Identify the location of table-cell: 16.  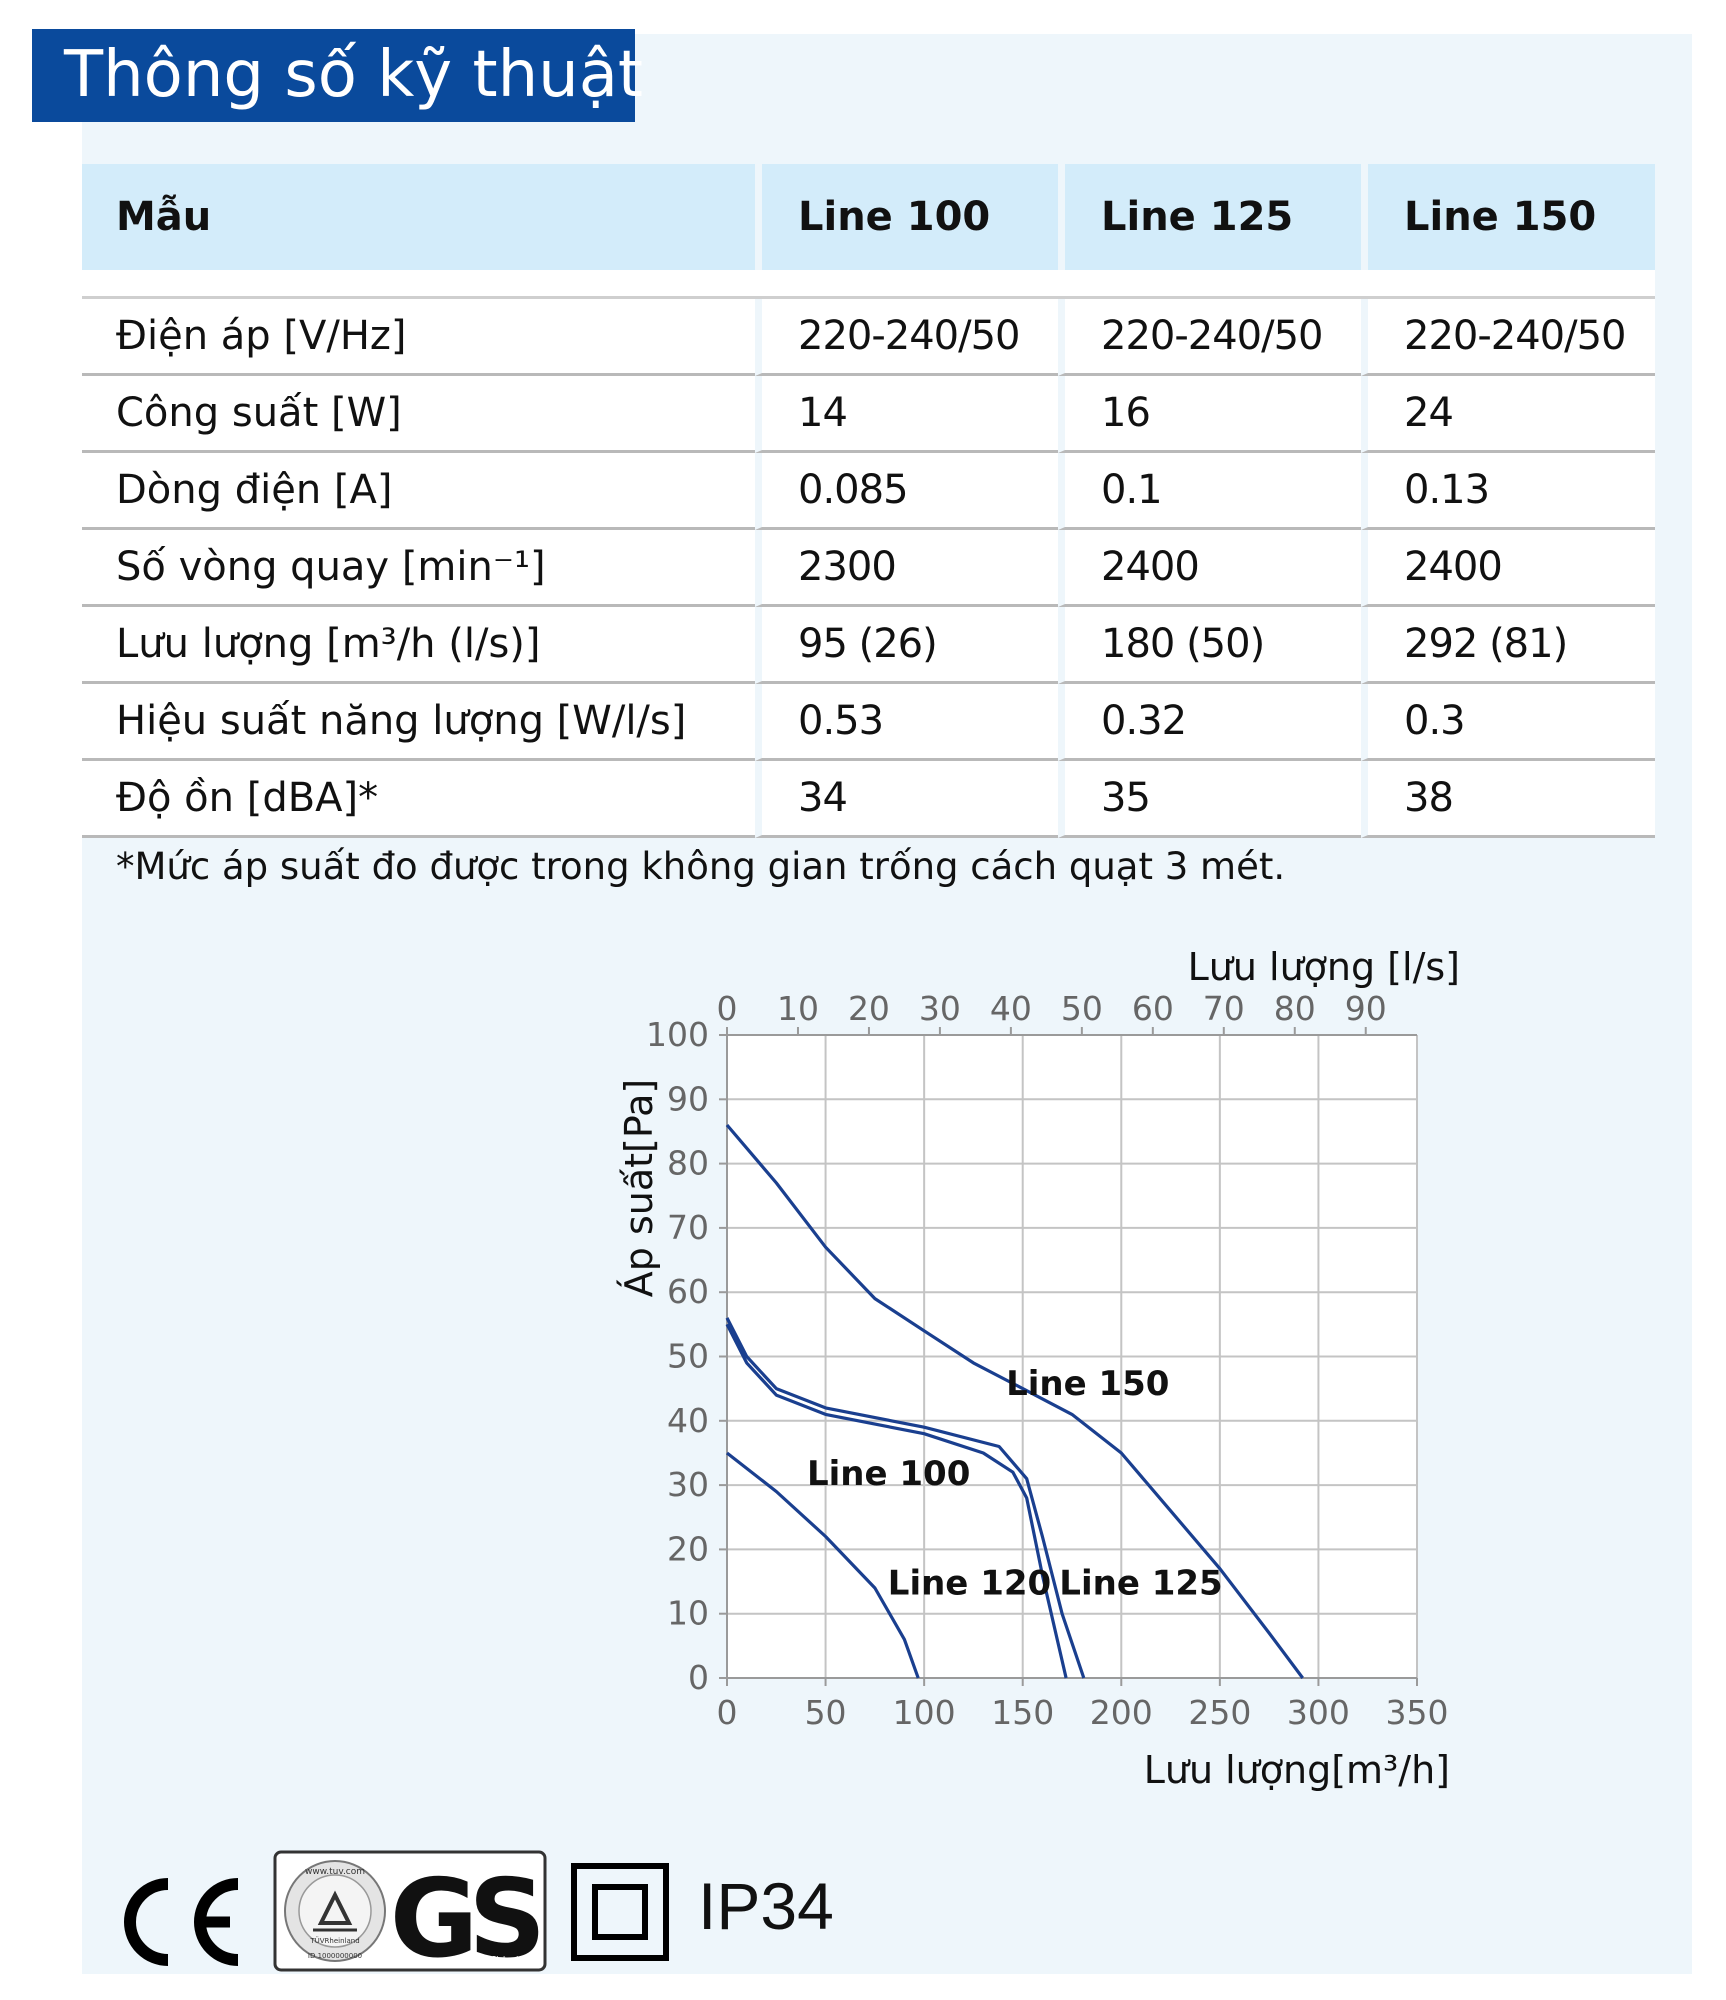
(1209, 414).